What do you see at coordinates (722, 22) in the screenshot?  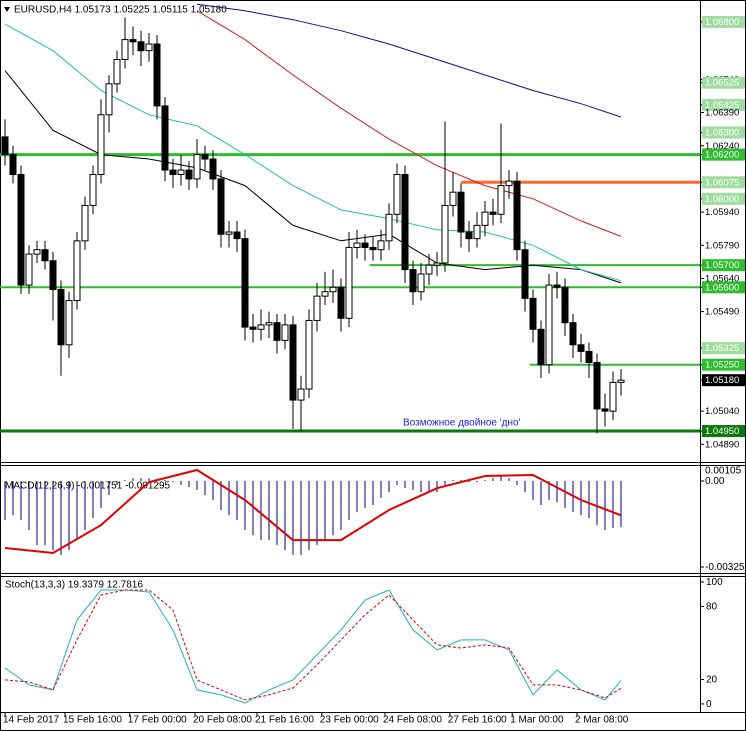 I see `price-label: 1.06800` at bounding box center [722, 22].